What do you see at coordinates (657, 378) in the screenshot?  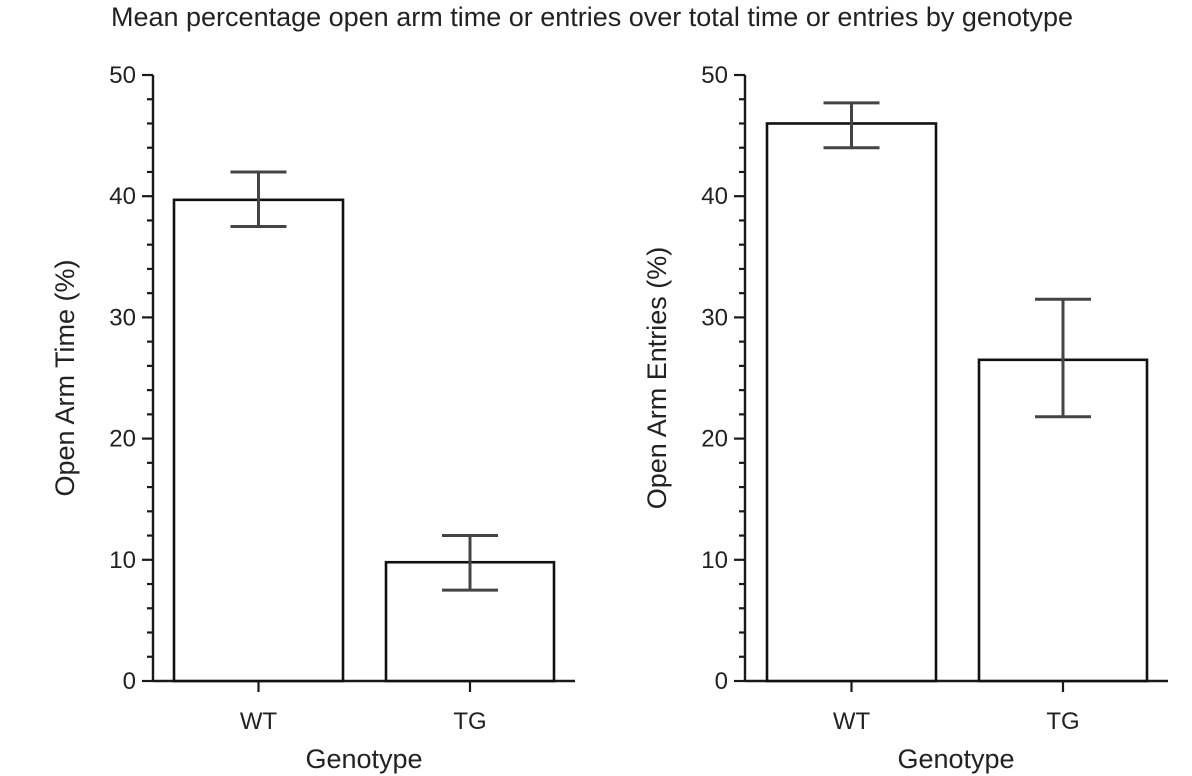 I see `y-axis-label: Open Arm Entries (%)` at bounding box center [657, 378].